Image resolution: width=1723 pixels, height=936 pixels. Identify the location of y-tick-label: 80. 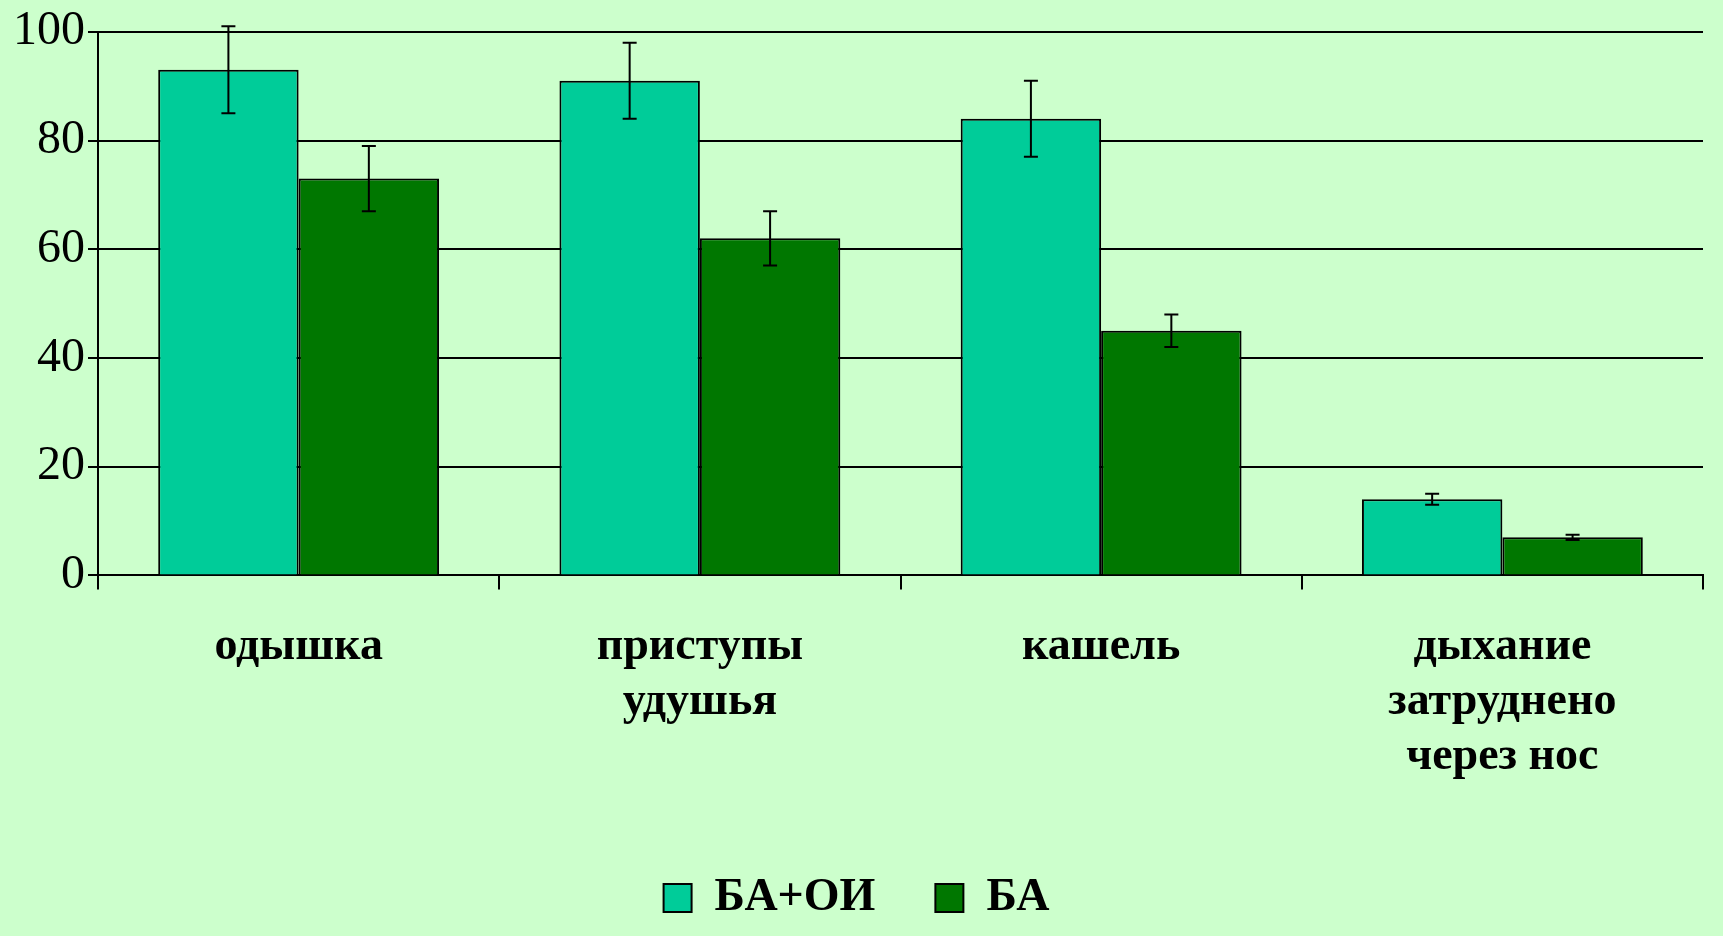
(61, 137).